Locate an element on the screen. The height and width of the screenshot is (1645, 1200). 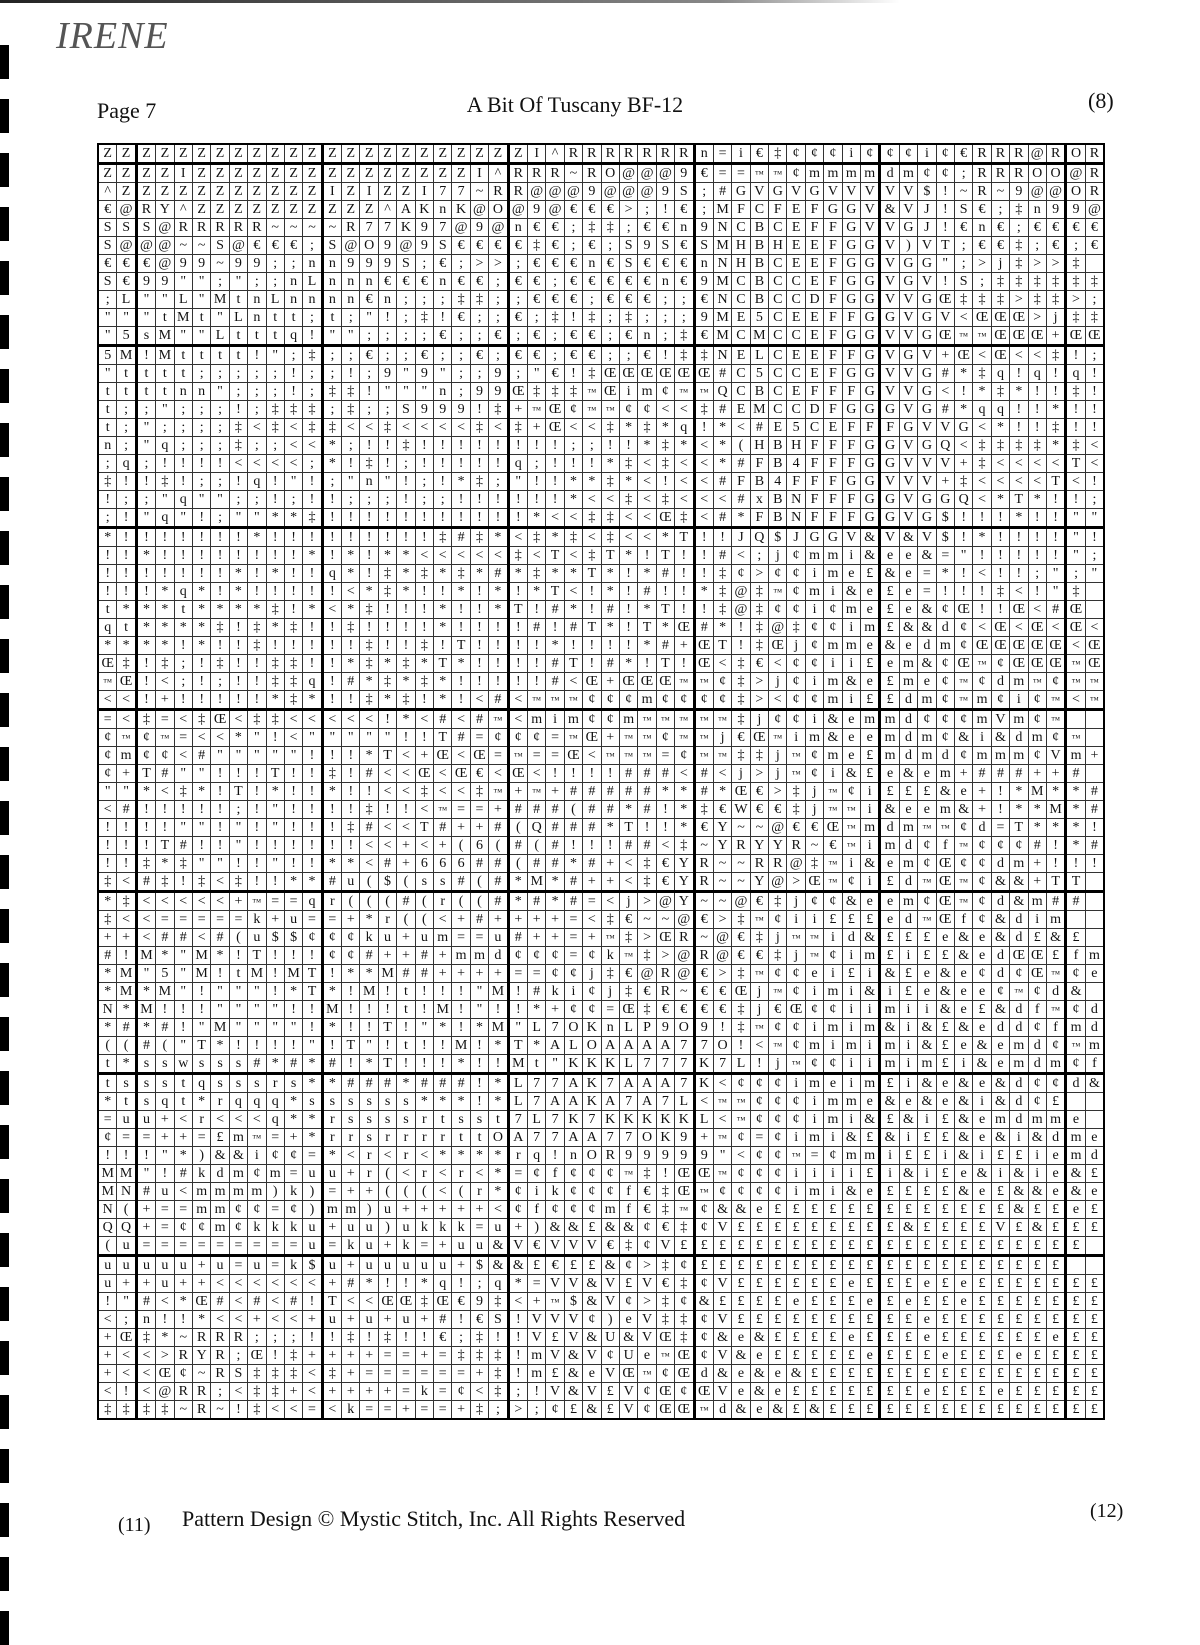
pattern-cell: n is located at coordinates (107, 445).